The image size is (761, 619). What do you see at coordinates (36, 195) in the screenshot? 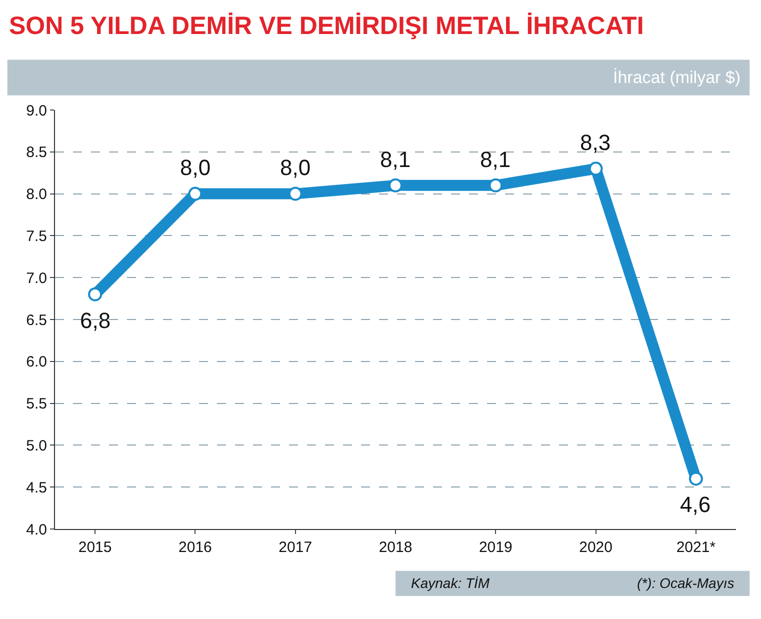
I see `y-tick-label: 8.0` at bounding box center [36, 195].